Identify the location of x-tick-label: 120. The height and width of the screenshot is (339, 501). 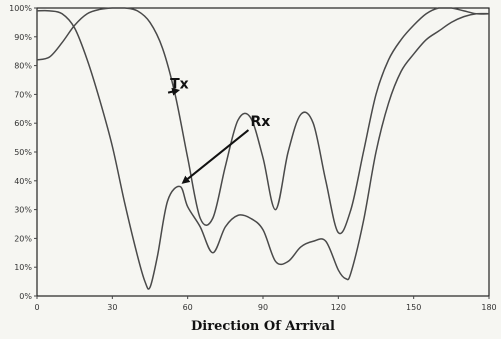
(338, 307).